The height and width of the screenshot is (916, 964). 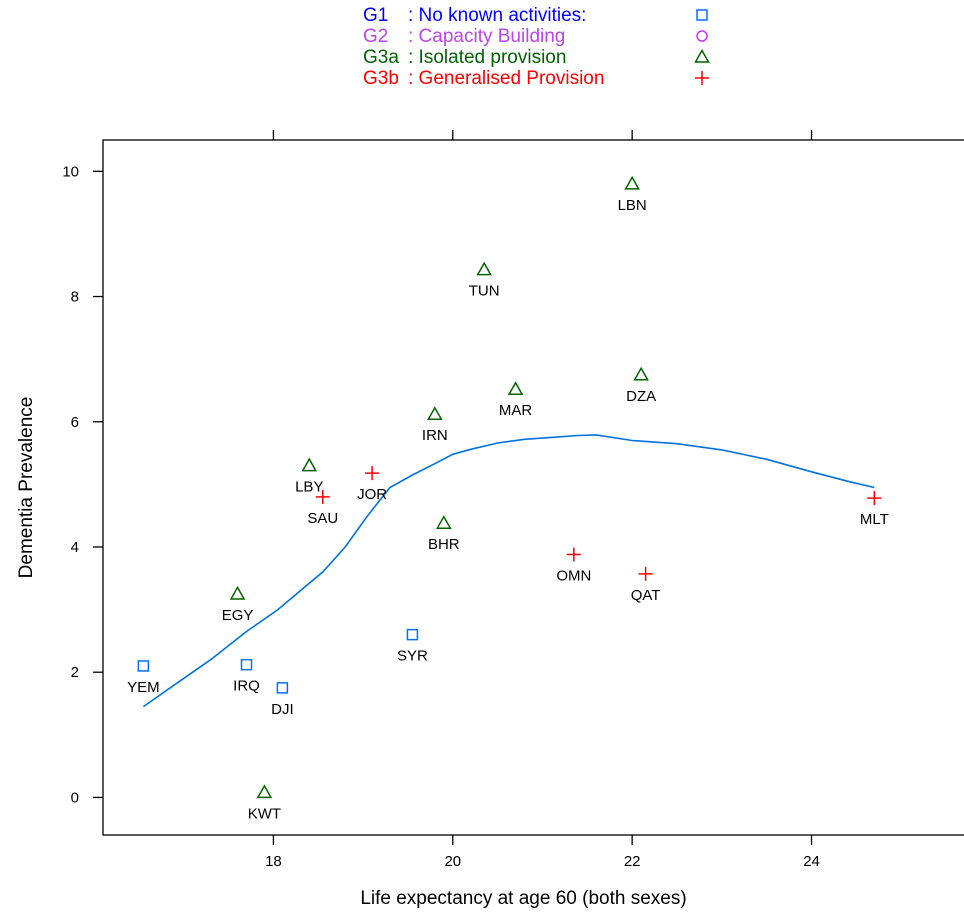 What do you see at coordinates (487, 57) in the screenshot?
I see `legend-description: : Isolated provision` at bounding box center [487, 57].